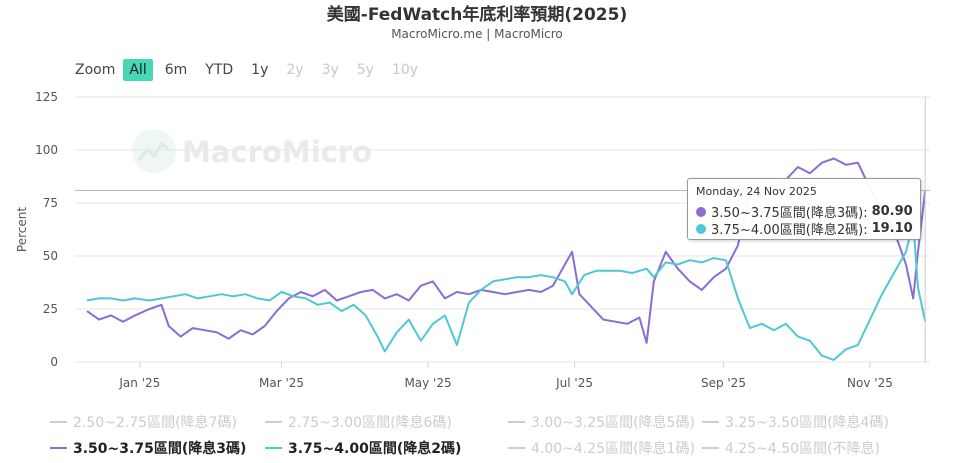 The height and width of the screenshot is (463, 954). I want to click on x-tick-label: Mar '25, so click(281, 383).